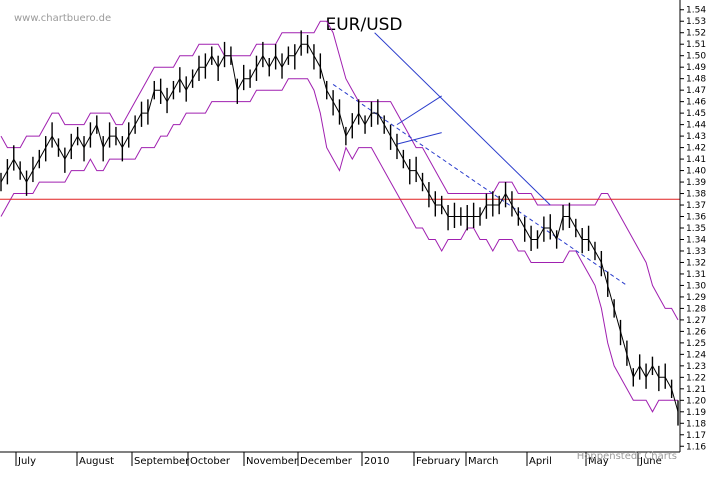 This screenshot has width=723, height=492. Describe the element at coordinates (696, 344) in the screenshot. I see `y-tick-label: 1.25` at that location.